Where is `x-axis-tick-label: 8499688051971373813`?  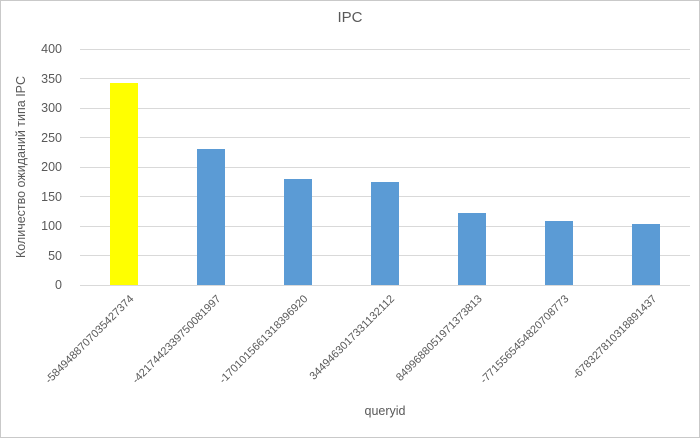
x-axis-tick-label: 8499688051971373813 is located at coordinates (439, 338).